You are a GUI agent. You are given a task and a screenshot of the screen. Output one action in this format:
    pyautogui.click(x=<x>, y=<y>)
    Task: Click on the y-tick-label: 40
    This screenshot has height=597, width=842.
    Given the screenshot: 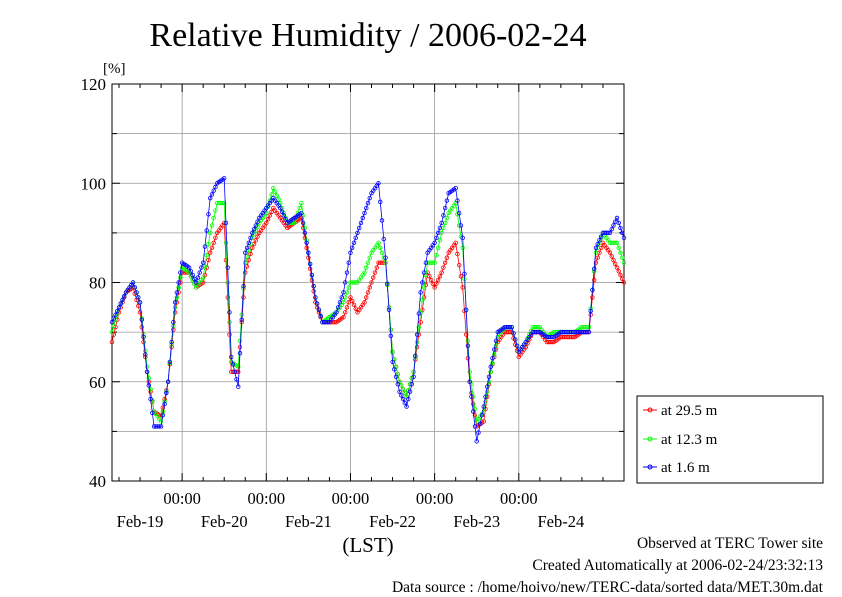 What is the action you would take?
    pyautogui.click(x=97, y=481)
    